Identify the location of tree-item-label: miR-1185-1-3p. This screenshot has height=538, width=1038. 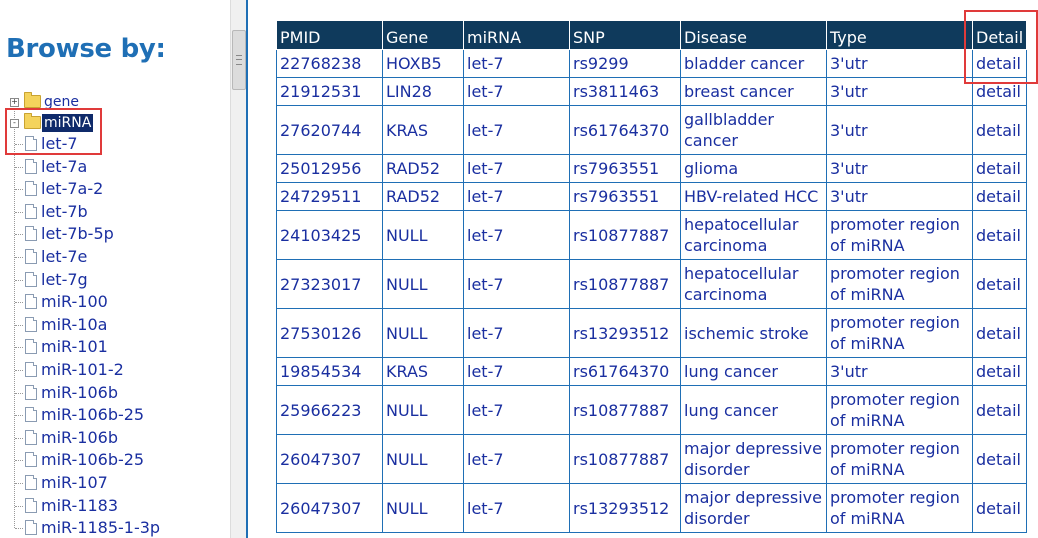
(101, 528).